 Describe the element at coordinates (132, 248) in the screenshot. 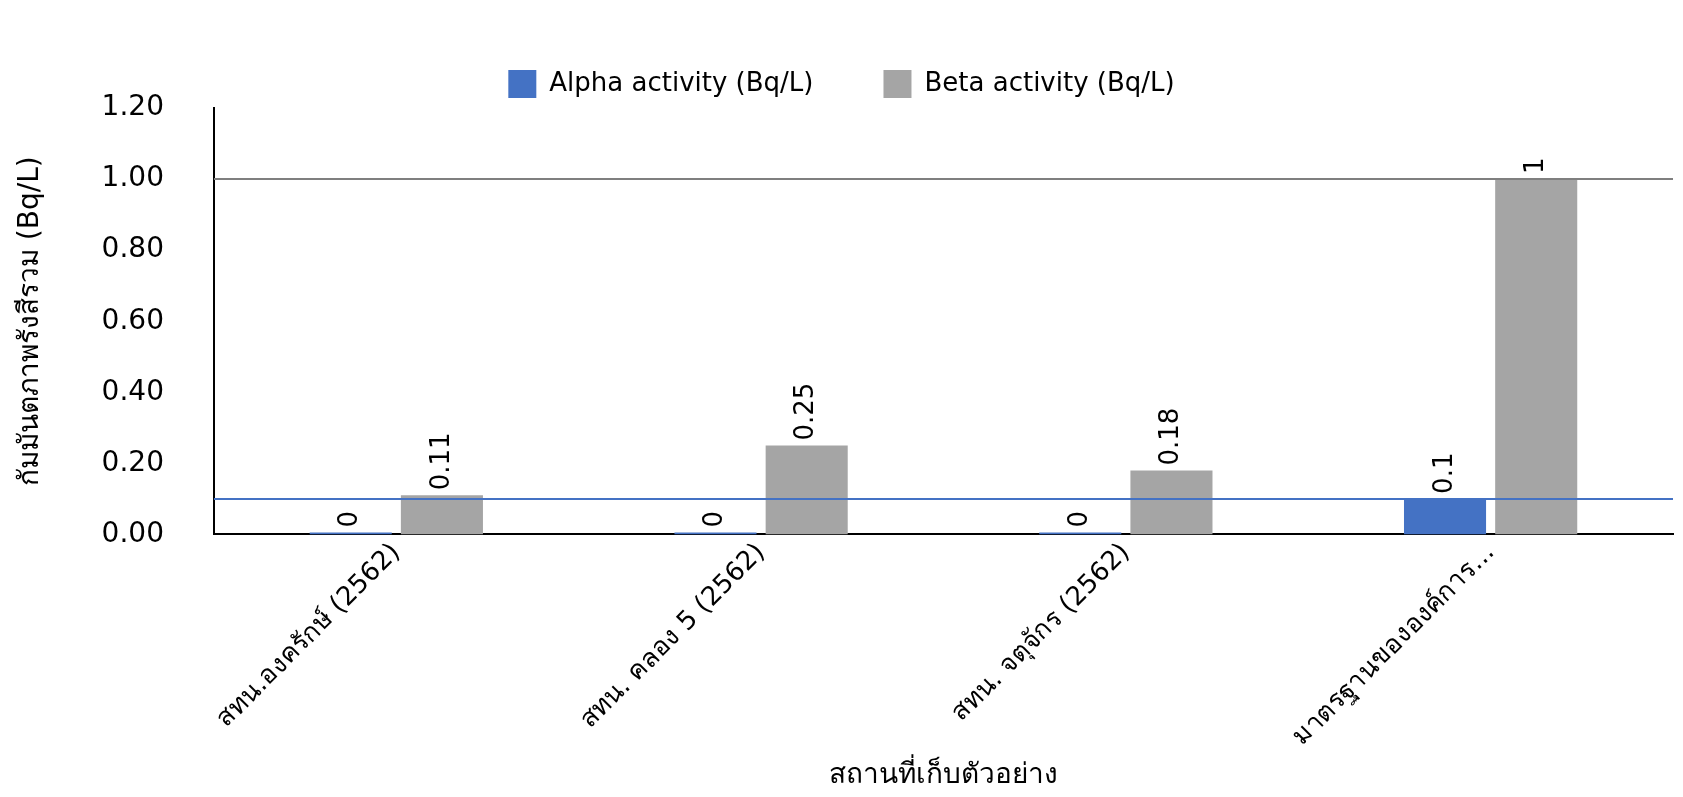

I see `y-tick-label: 0.80` at that location.